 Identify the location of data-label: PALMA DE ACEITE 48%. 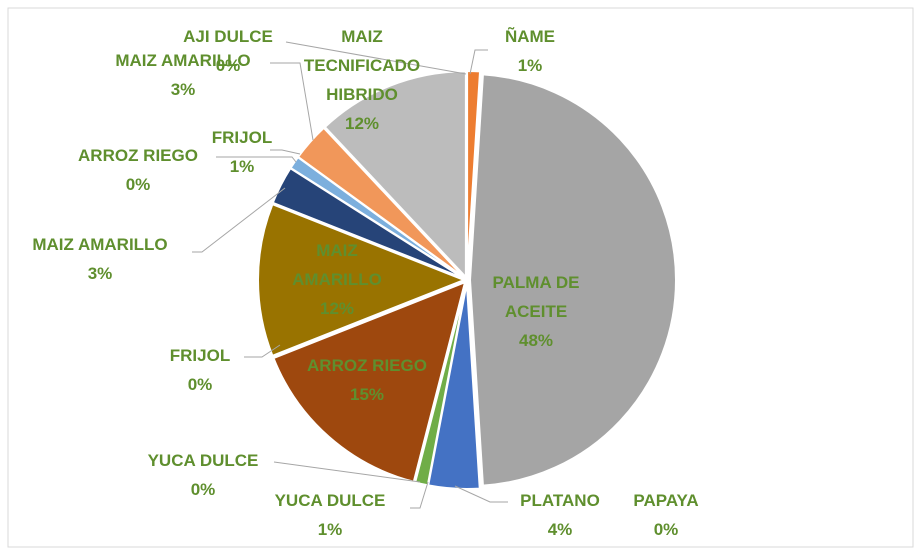
(536, 311).